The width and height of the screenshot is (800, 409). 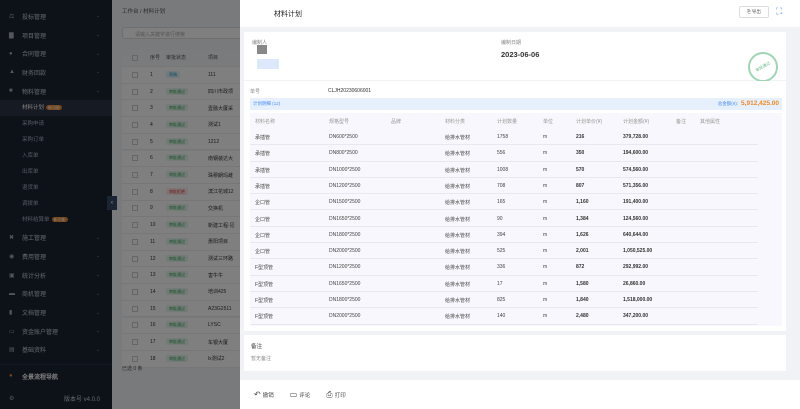 What do you see at coordinates (749, 11) in the screenshot?
I see `export-icon: ⎘` at bounding box center [749, 11].